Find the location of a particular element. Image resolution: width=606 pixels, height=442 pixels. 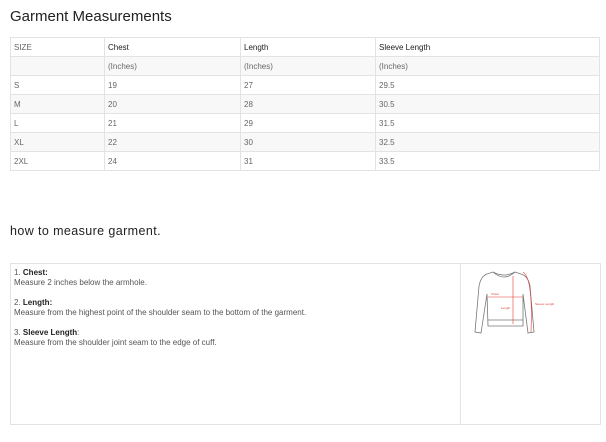

item-label: Sleeve Length is located at coordinates (50, 332).